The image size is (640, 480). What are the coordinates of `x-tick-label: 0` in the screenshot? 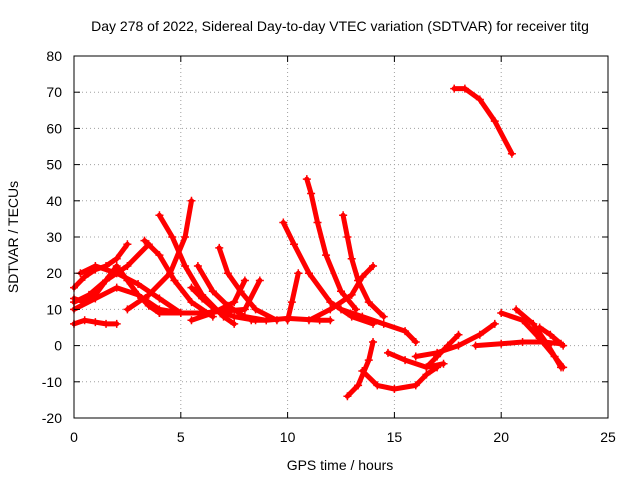 It's located at (74, 437).